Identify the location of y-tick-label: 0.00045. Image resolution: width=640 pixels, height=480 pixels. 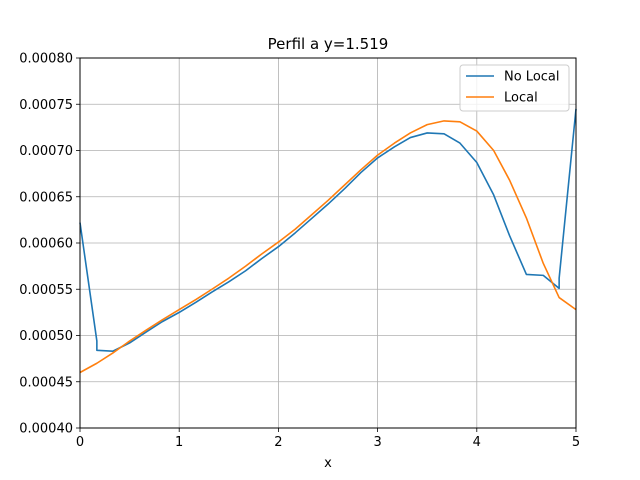
(46, 382).